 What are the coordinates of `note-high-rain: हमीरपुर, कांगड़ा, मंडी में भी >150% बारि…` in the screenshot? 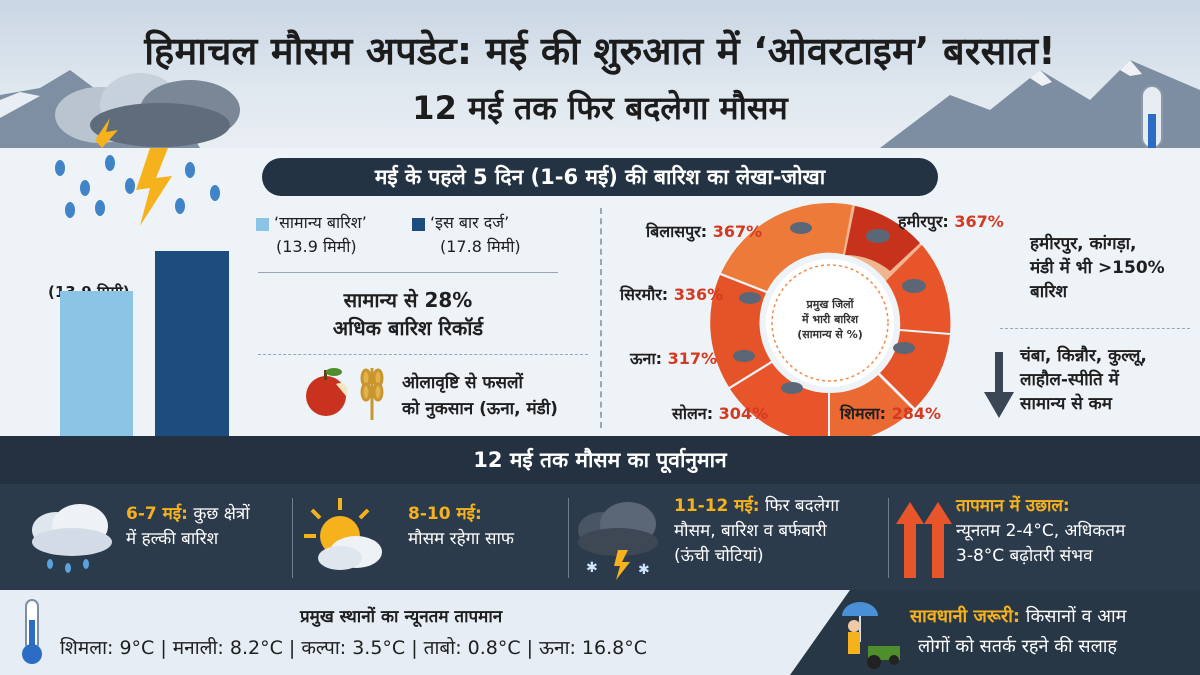 It's located at (1097, 268).